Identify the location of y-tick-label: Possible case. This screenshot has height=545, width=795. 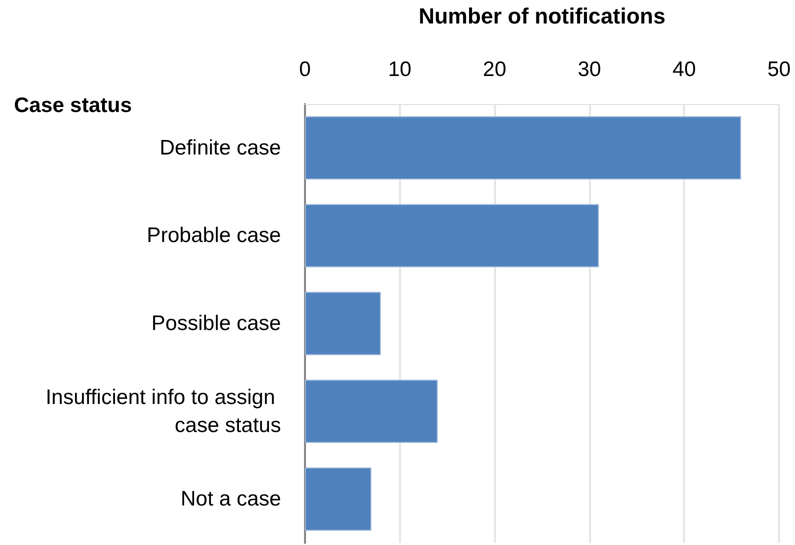
(216, 323).